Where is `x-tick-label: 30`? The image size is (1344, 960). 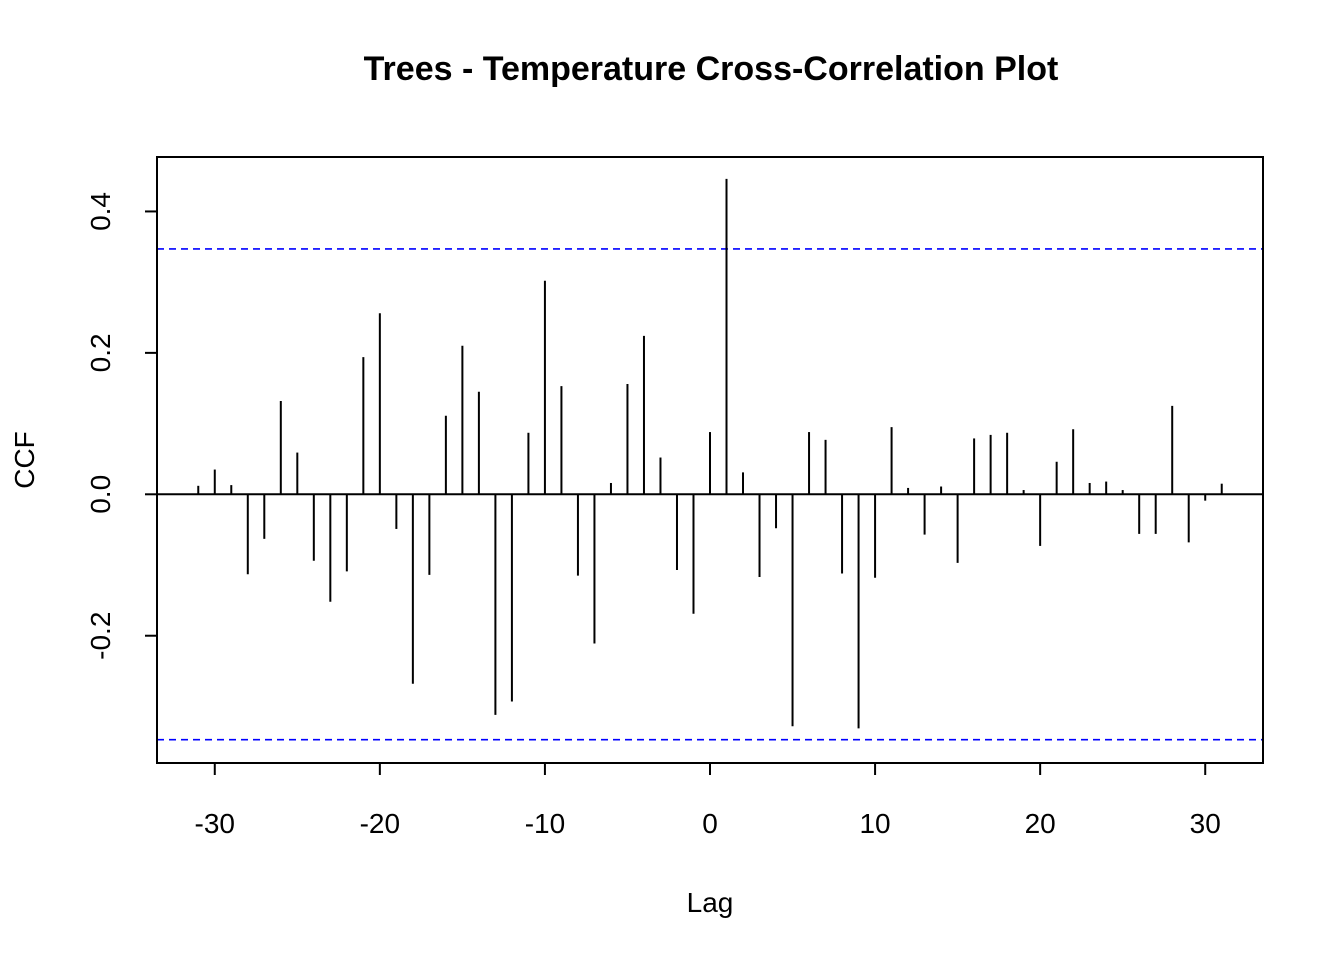
x-tick-label: 30 is located at coordinates (1205, 823).